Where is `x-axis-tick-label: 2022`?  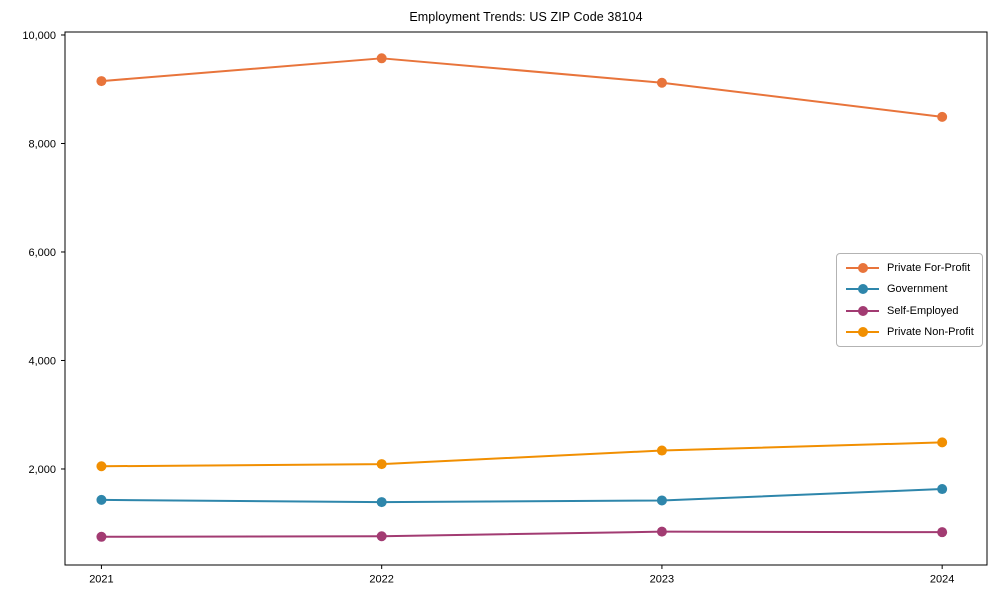 x-axis-tick-label: 2022 is located at coordinates (381, 580).